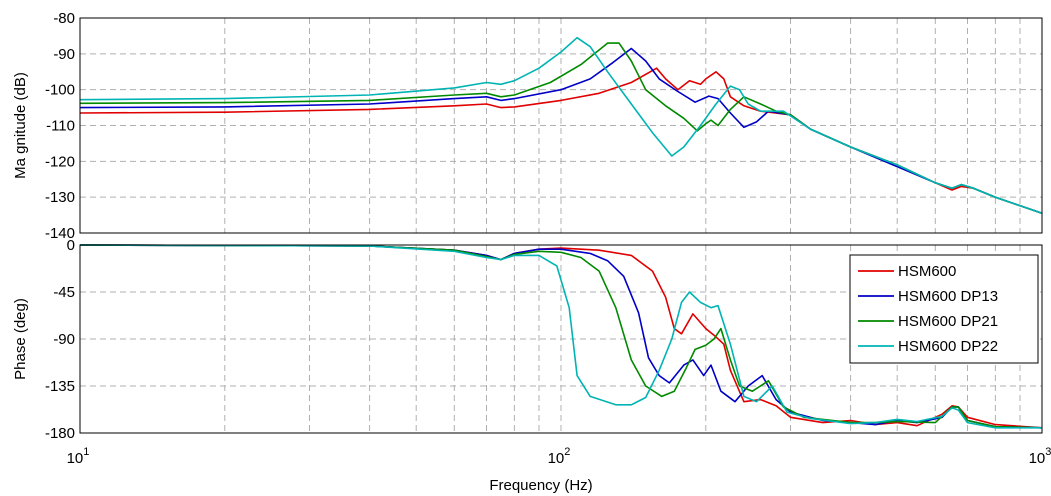  I want to click on legend-label: HSM600, so click(927, 271).